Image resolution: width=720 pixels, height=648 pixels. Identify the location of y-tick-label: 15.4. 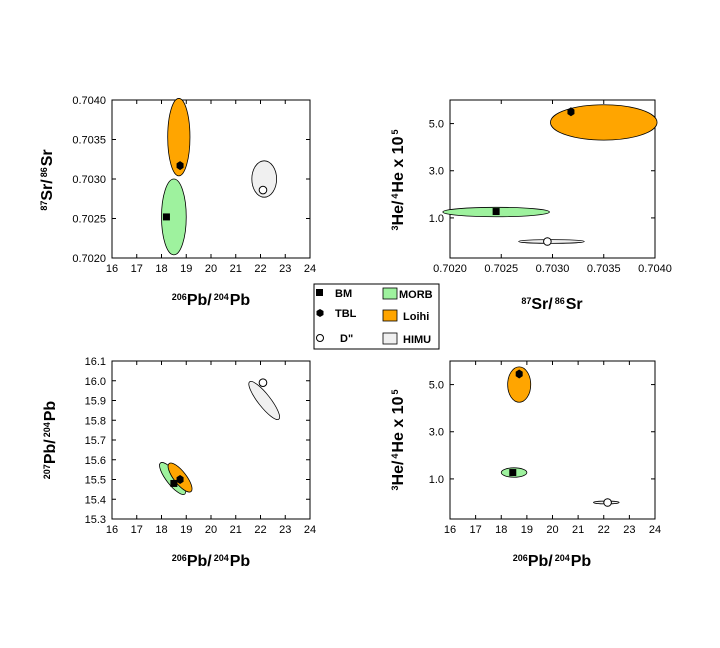
(95, 500).